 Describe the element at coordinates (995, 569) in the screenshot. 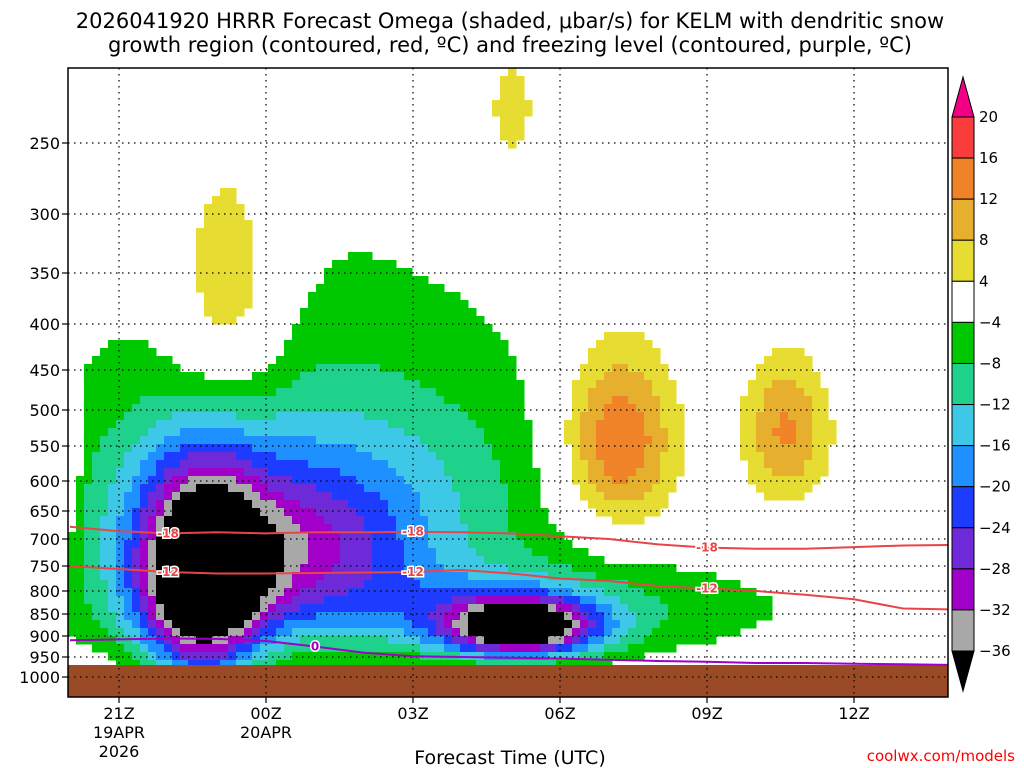

I see `colorbar-tick-label: −28` at that location.